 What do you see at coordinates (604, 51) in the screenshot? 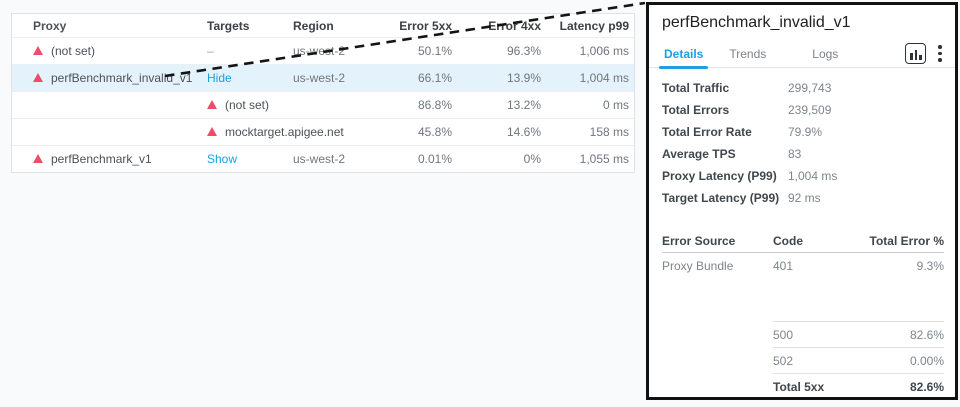
I see `latency-value: 1,006 ms` at bounding box center [604, 51].